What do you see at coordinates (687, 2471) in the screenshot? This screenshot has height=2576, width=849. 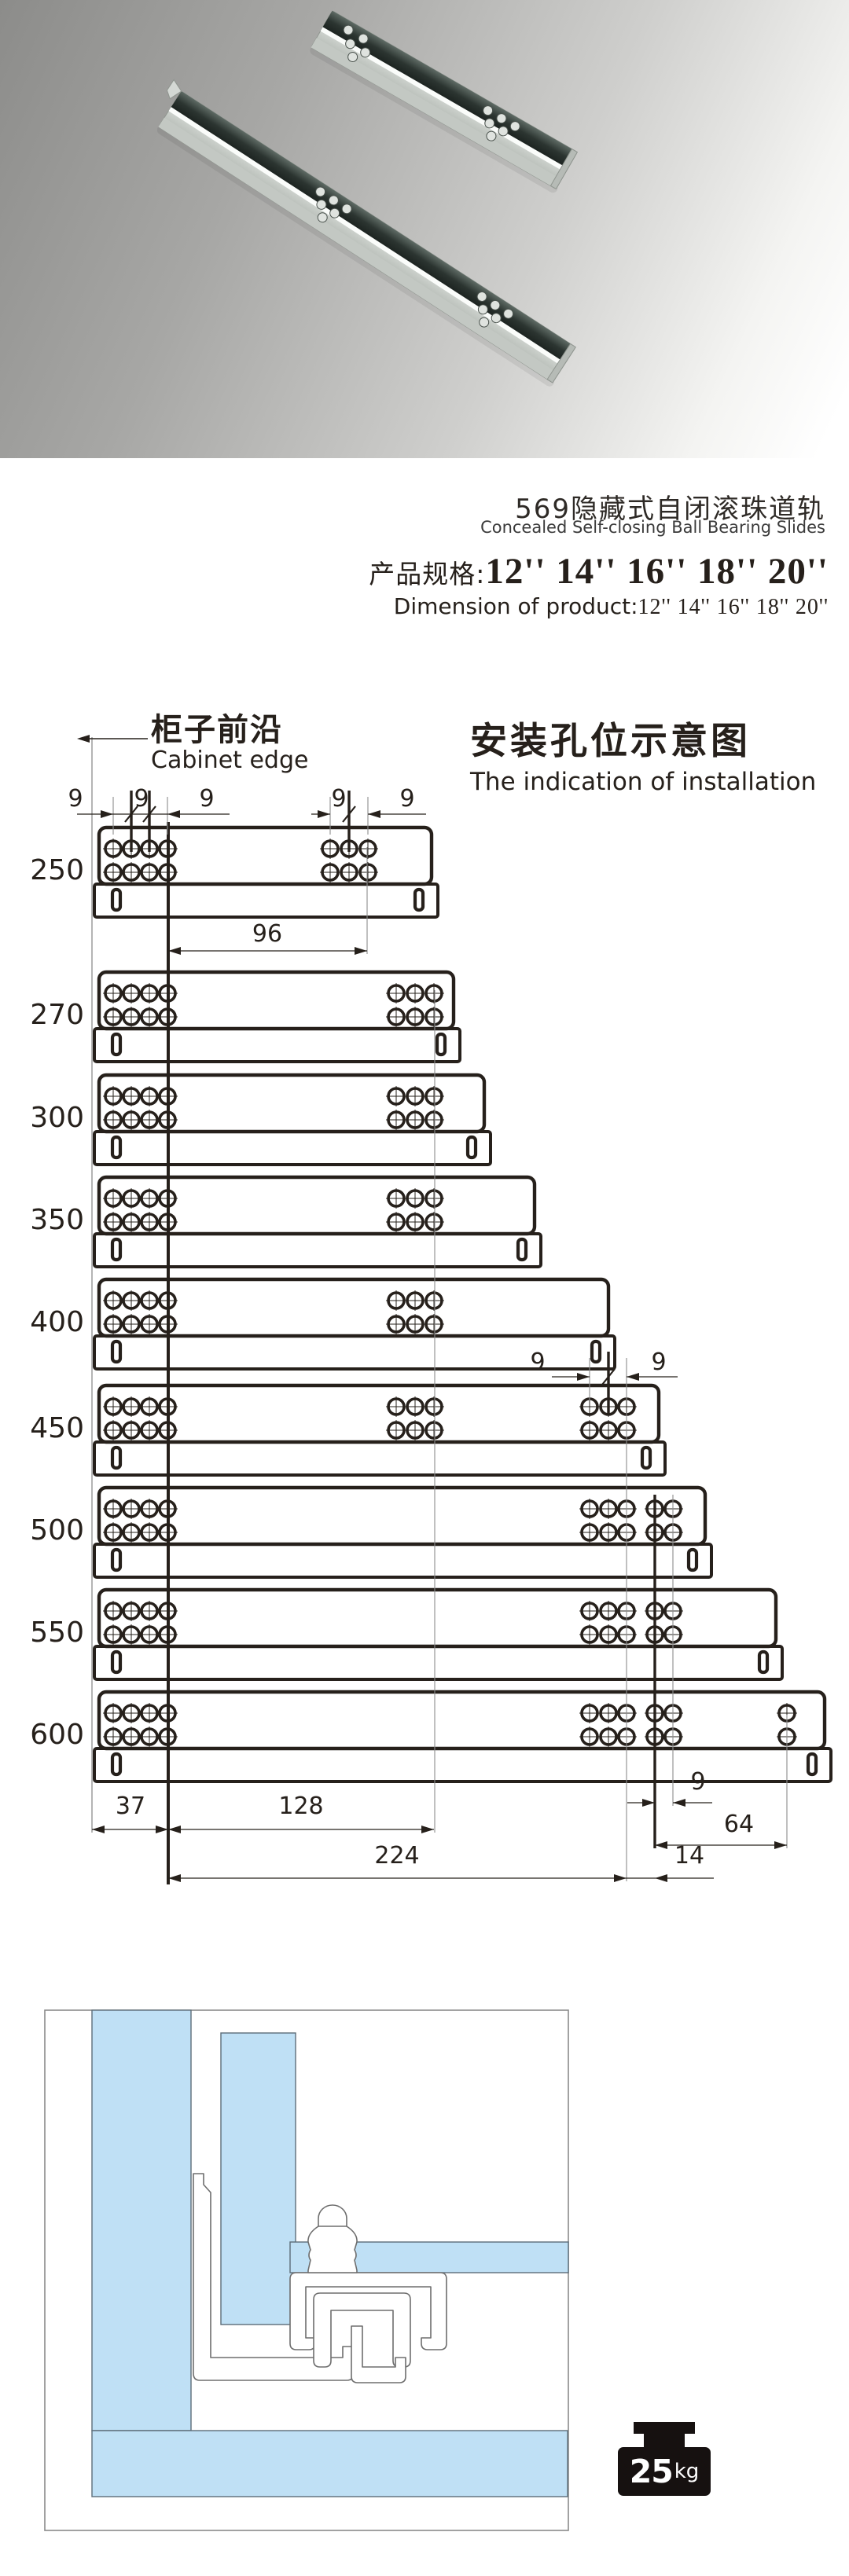 I see `load-unit: kg` at bounding box center [687, 2471].